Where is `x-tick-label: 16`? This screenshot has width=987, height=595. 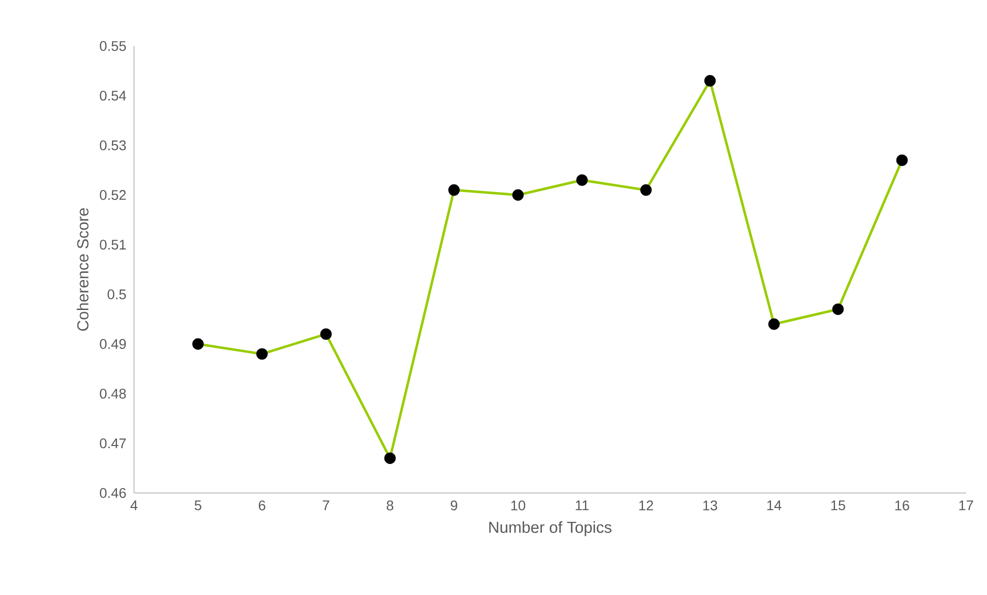
x-tick-label: 16 is located at coordinates (902, 505).